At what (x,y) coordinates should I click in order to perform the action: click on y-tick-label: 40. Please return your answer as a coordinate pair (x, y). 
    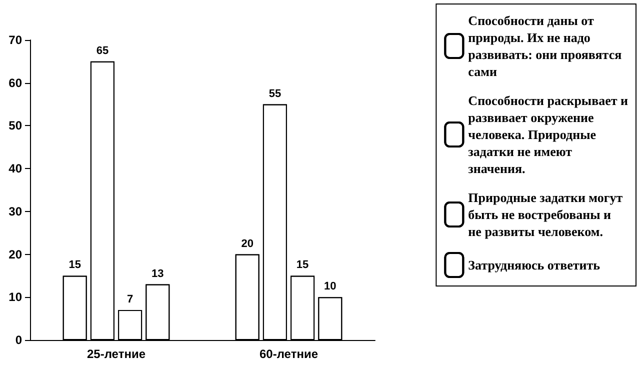
    Looking at the image, I should click on (15, 169).